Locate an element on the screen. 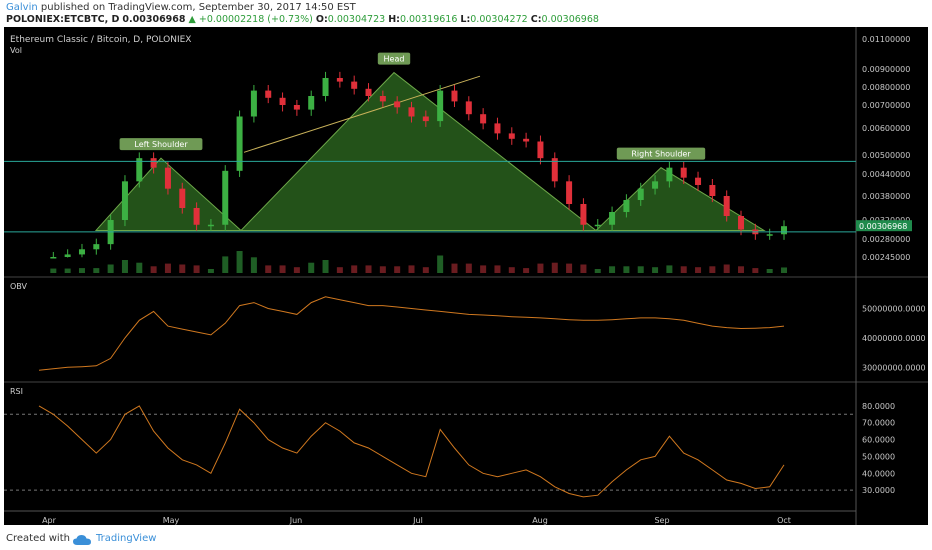 This screenshot has width=932, height=550. created-with-text: Created with is located at coordinates (38, 538).